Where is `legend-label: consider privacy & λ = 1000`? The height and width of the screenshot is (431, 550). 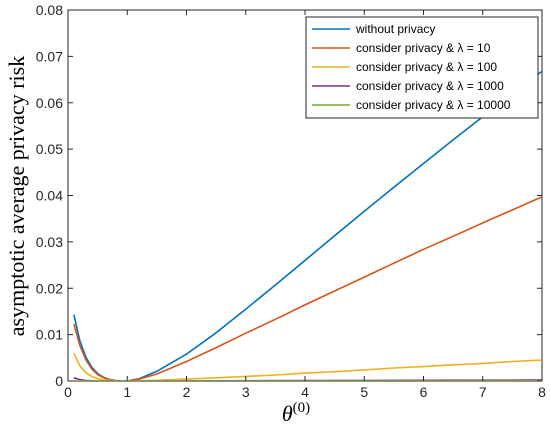 legend-label: consider privacy & λ = 1000 is located at coordinates (430, 86).